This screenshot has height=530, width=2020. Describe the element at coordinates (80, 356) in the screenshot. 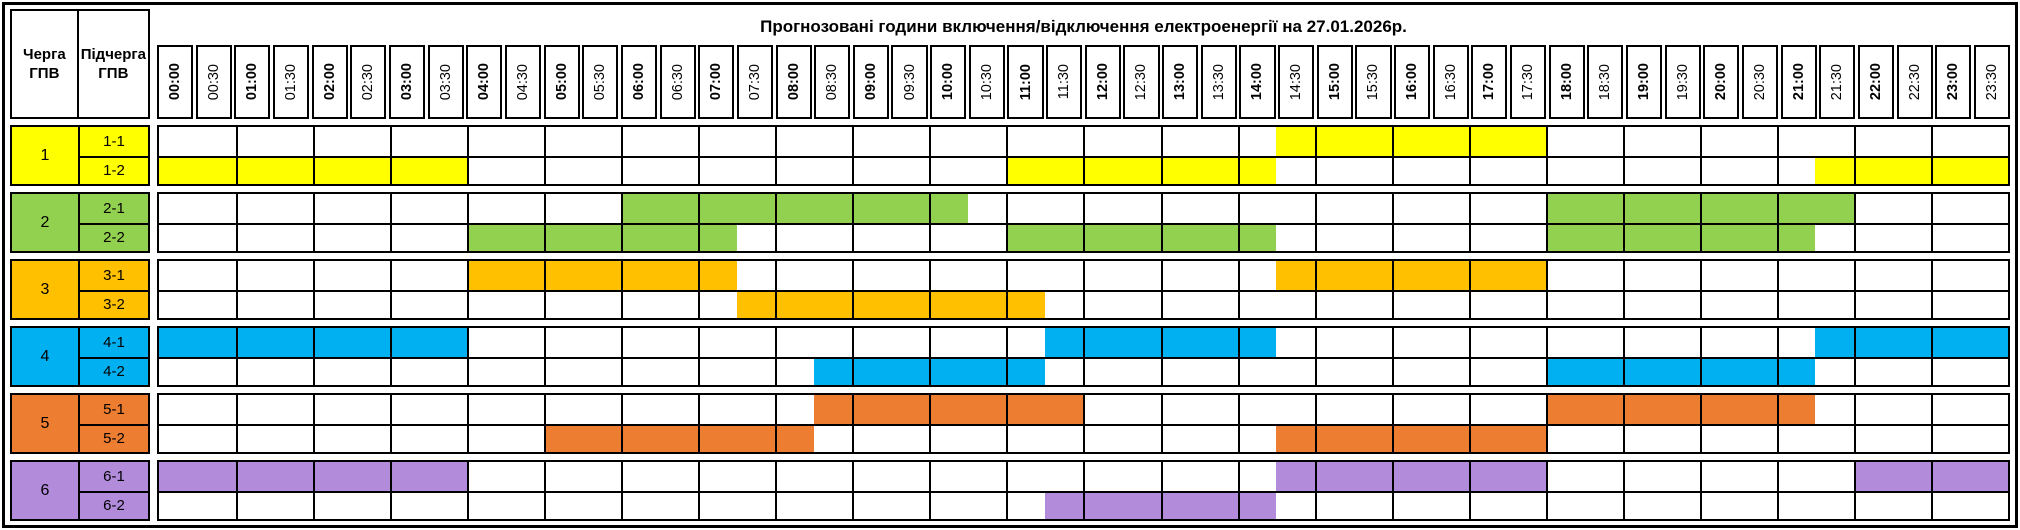

I see `queue-label-block: 4 4-1 4-2` at that location.